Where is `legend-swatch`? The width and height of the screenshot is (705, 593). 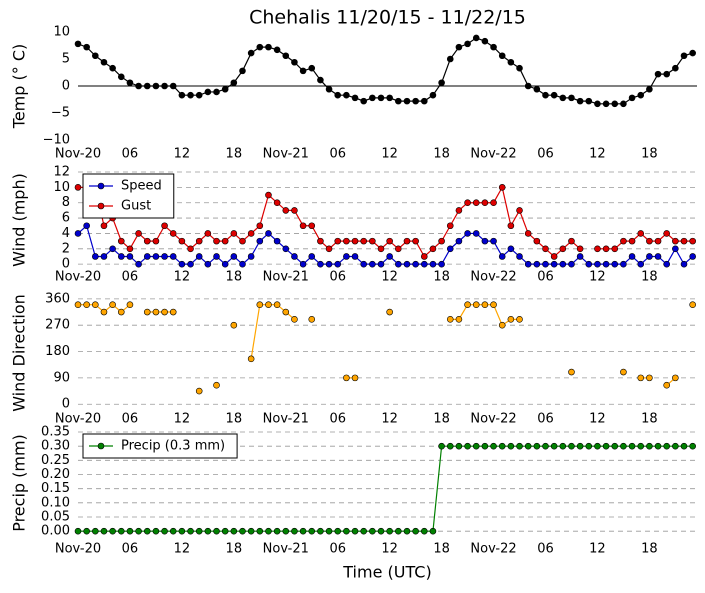 legend-swatch is located at coordinates (101, 446).